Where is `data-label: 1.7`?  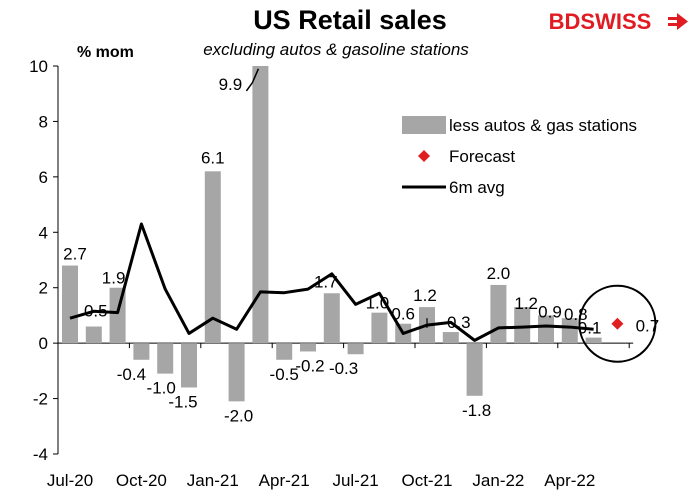
data-label: 1.7 is located at coordinates (326, 281).